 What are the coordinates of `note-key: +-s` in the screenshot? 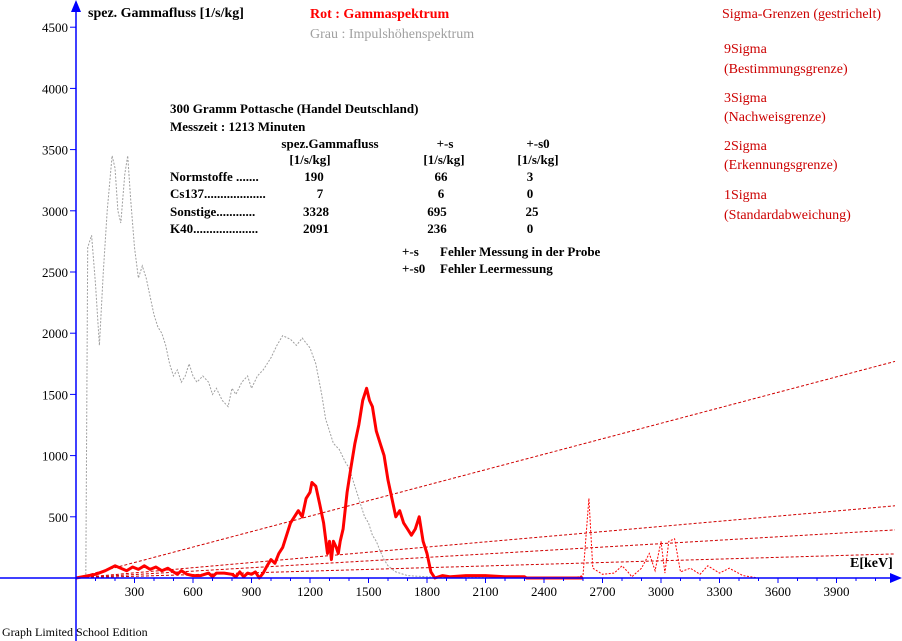 It's located at (410, 251).